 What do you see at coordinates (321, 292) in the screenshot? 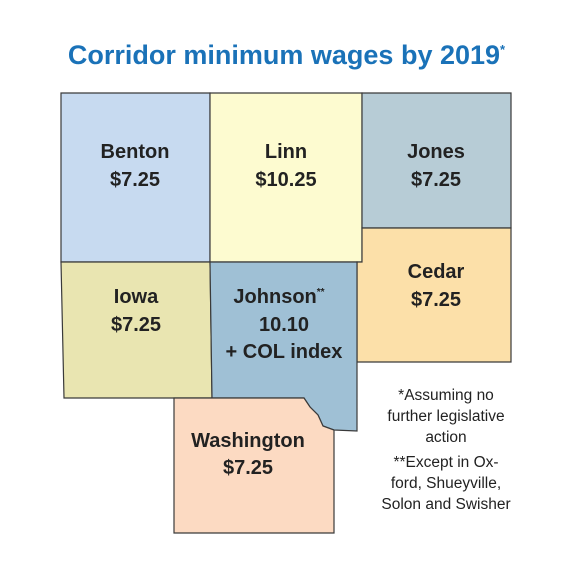
I see `label-johnson-marker: **` at bounding box center [321, 292].